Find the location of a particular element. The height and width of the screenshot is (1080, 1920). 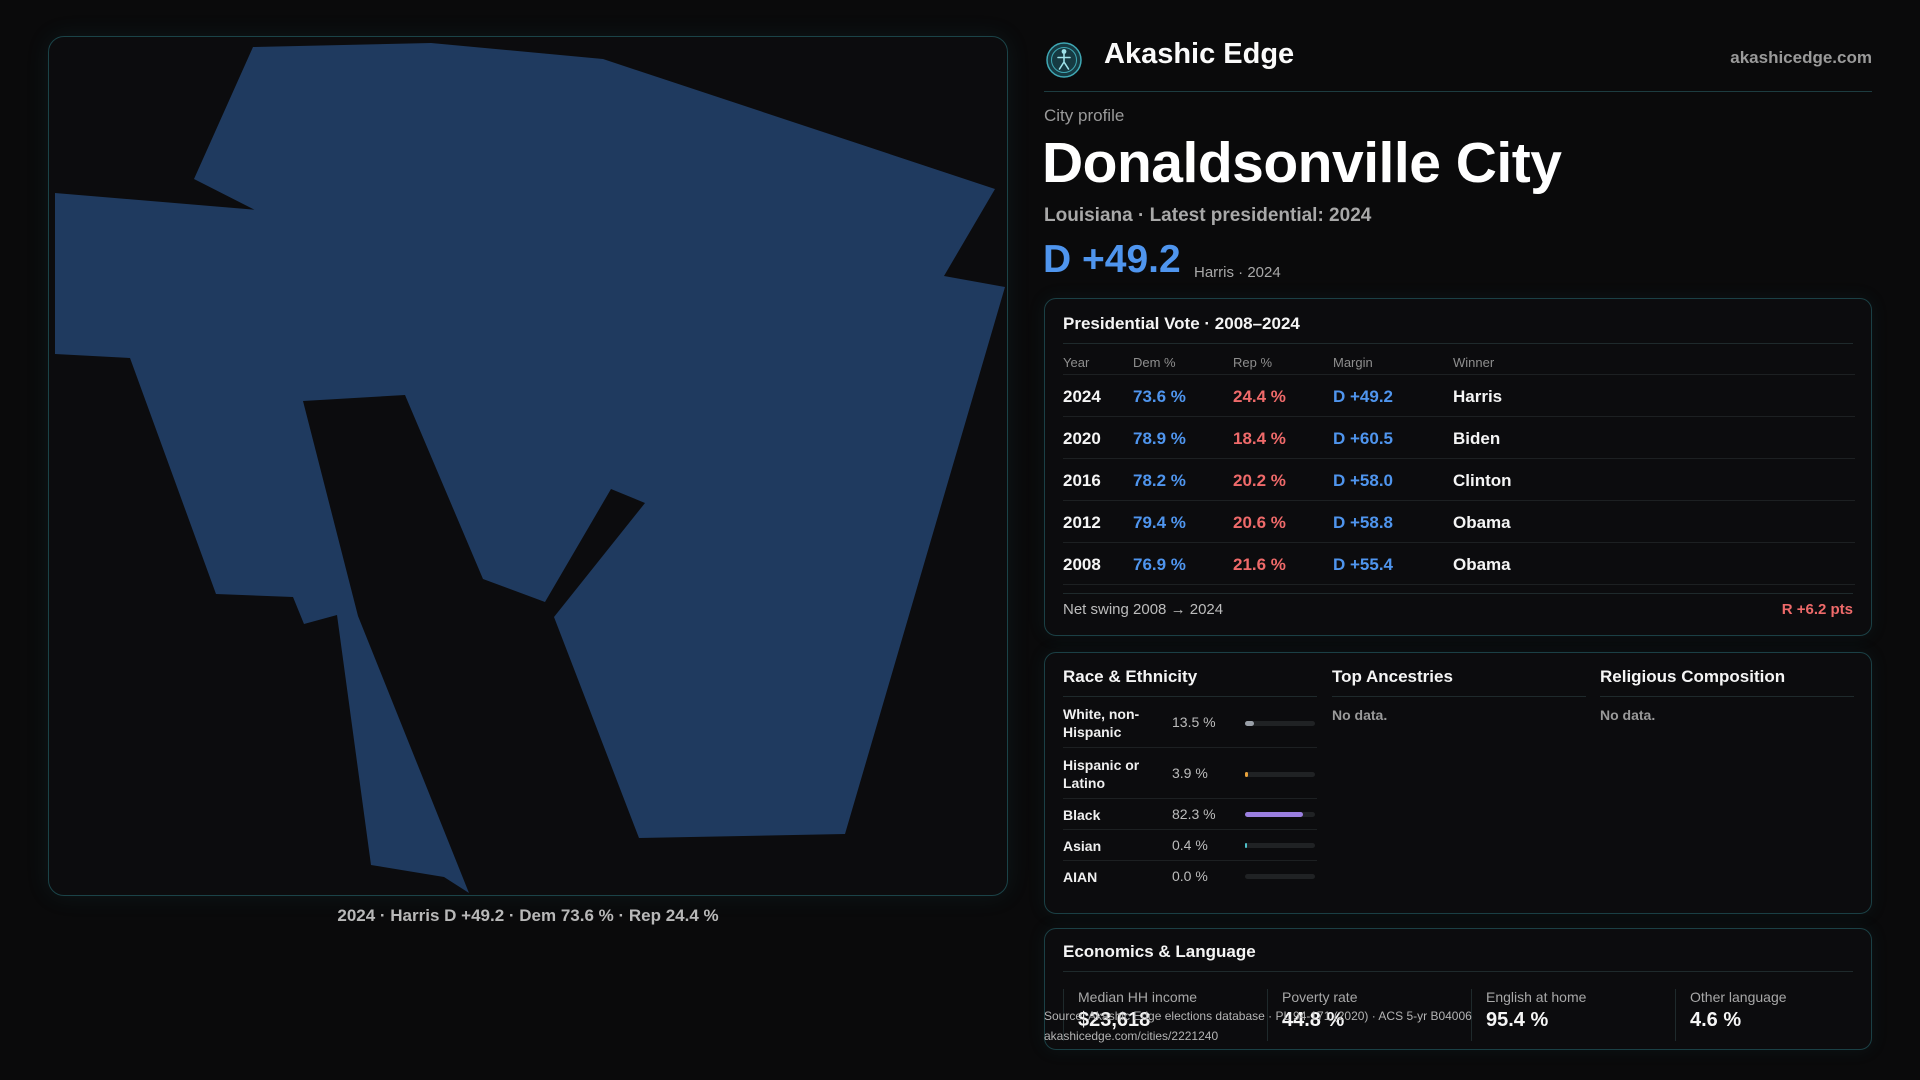

section-title: Top Ancestries is located at coordinates (1392, 676).